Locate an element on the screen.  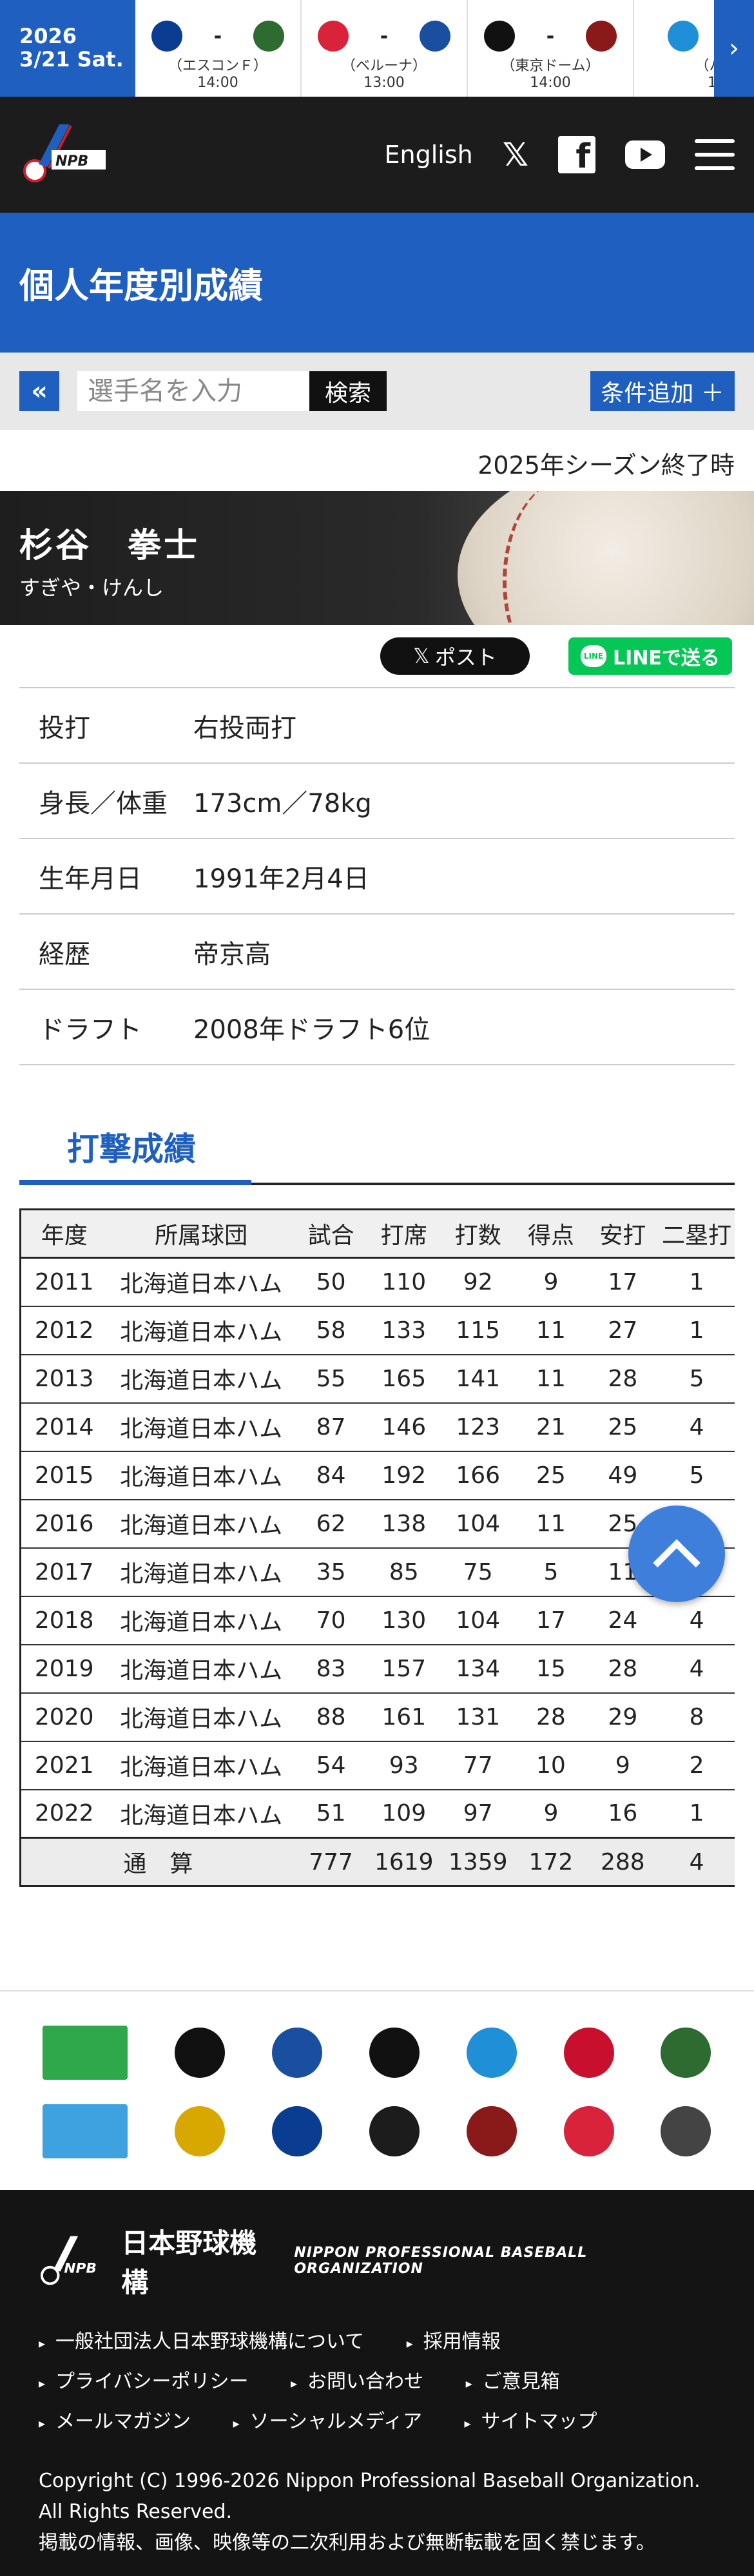
header-actions: English 𝕏 f is located at coordinates (560, 155).